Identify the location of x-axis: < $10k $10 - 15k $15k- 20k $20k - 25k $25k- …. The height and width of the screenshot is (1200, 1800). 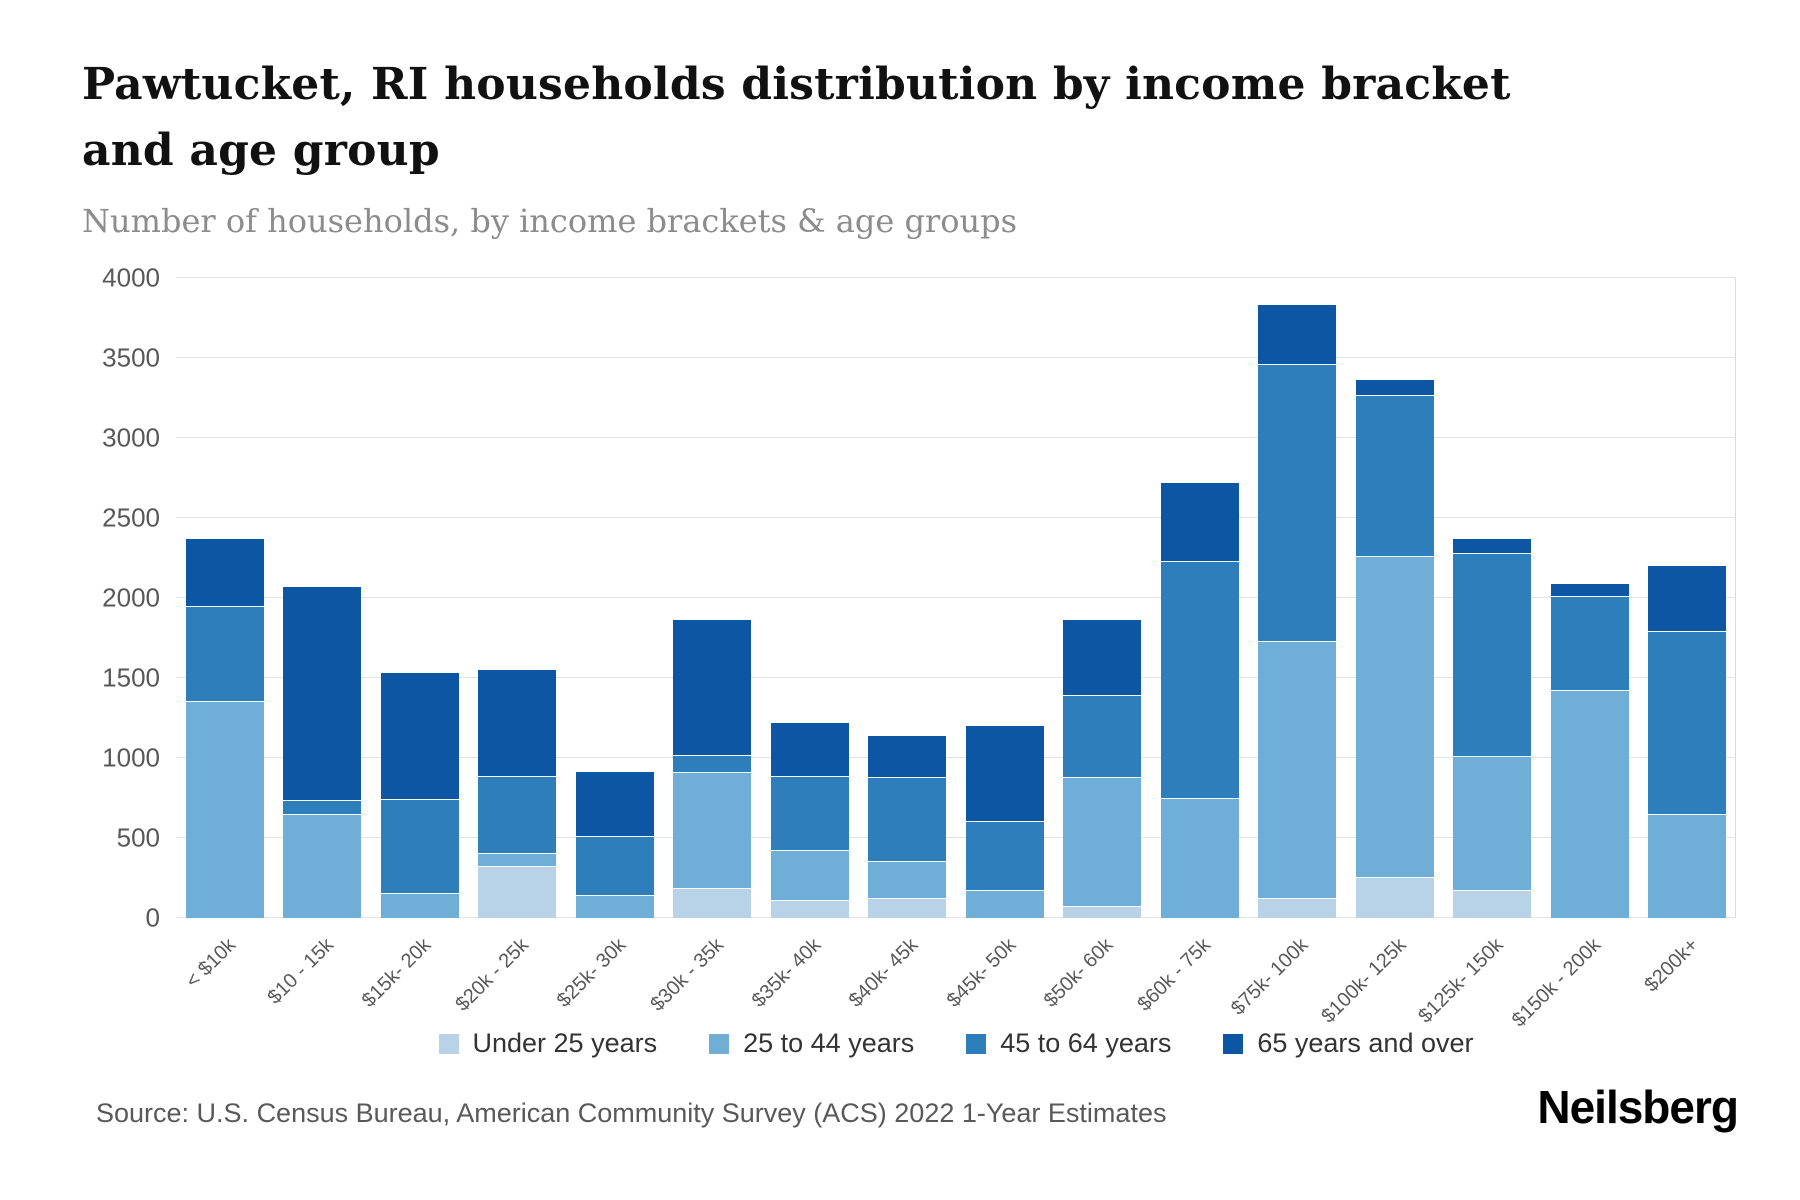
(956, 980).